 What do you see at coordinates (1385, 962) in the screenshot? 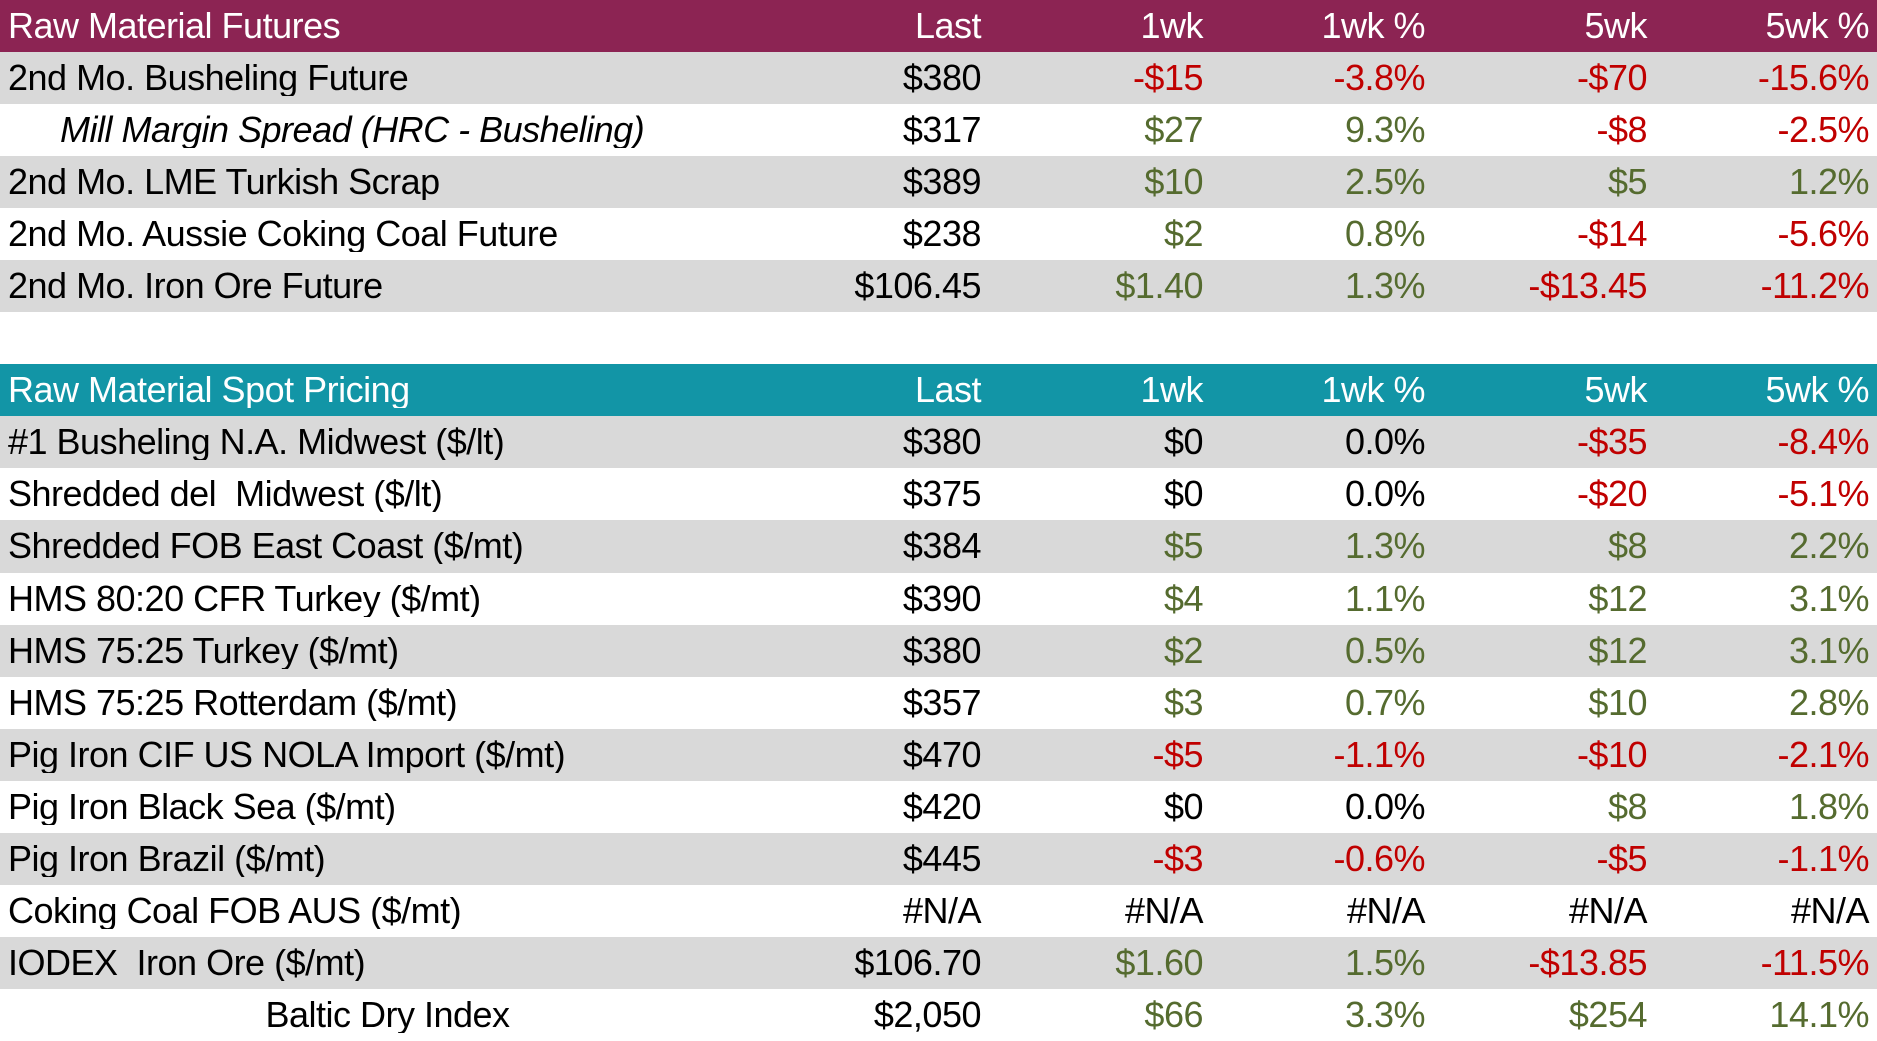
I see `value-cell: 1.5%` at bounding box center [1385, 962].